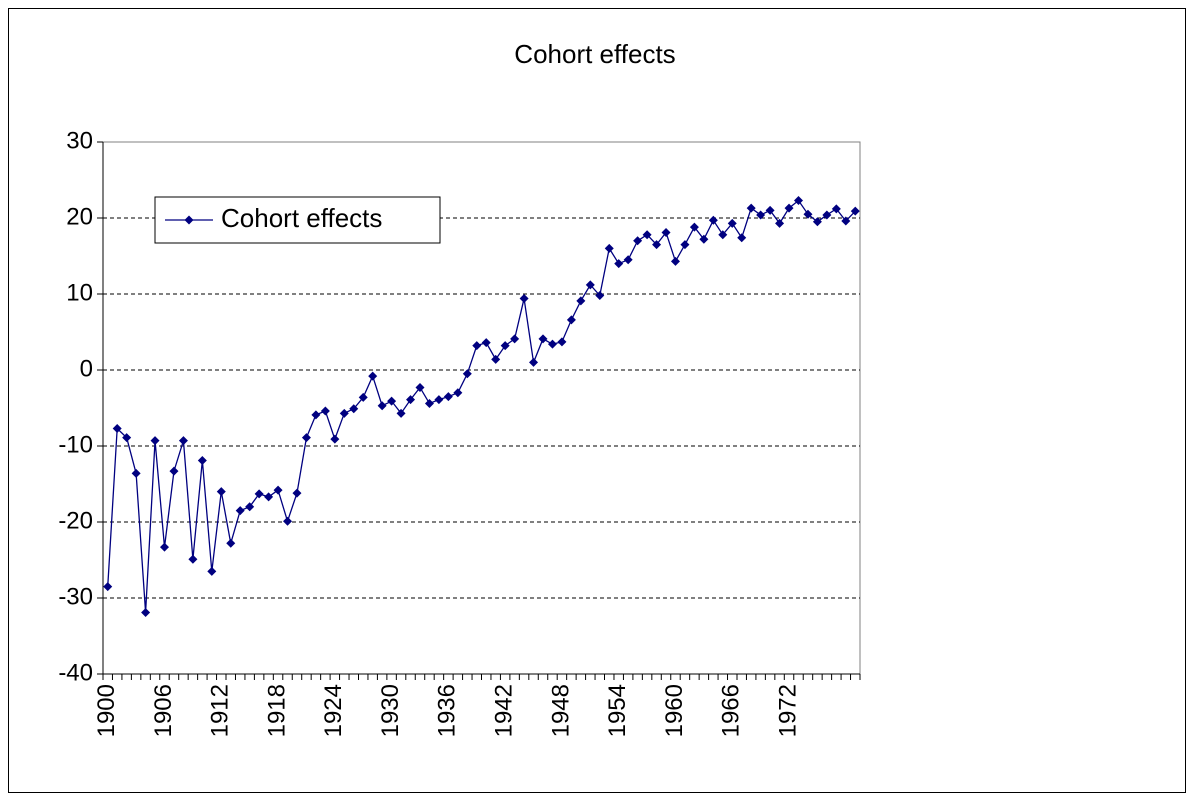 The height and width of the screenshot is (799, 1194). What do you see at coordinates (674, 710) in the screenshot?
I see `x-tick-label: 1960` at bounding box center [674, 710].